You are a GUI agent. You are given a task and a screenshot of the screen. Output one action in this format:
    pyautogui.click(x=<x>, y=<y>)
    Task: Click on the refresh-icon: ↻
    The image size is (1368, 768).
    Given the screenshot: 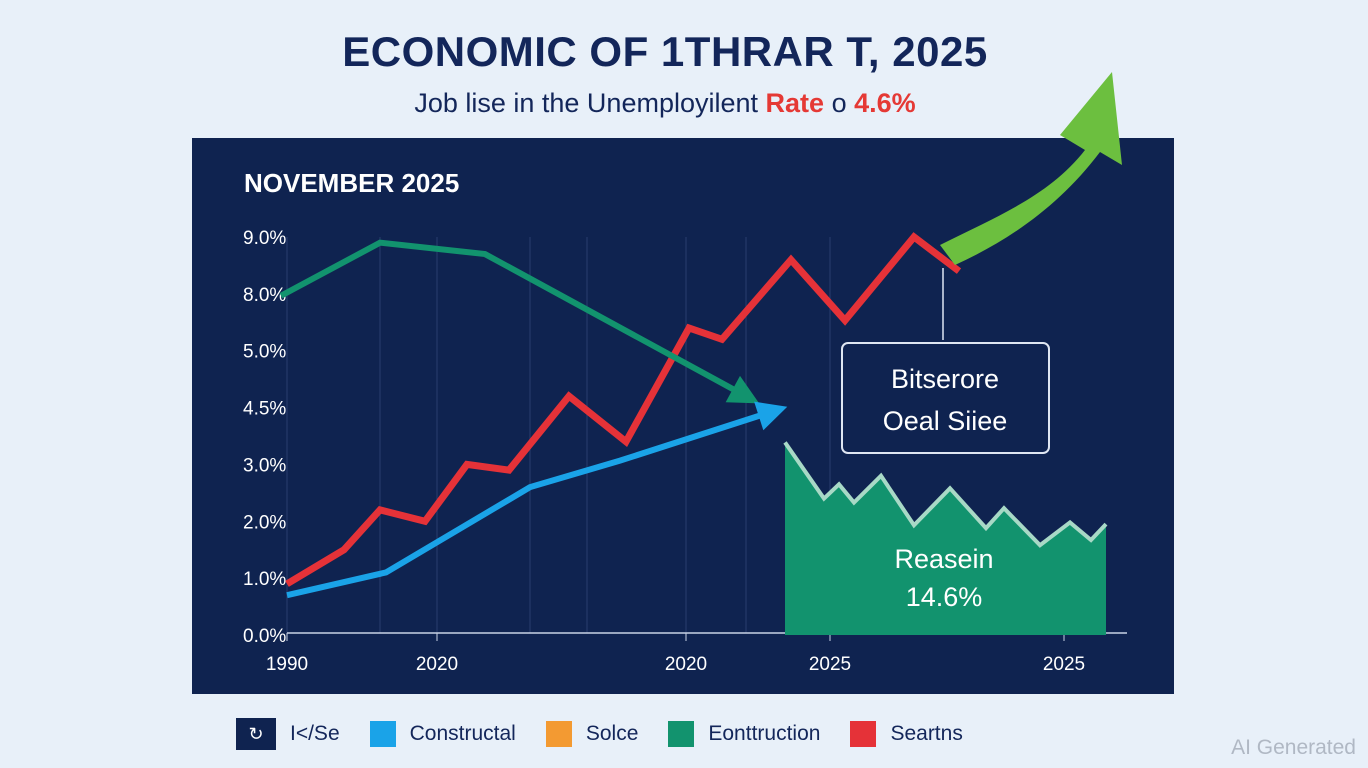 What is the action you would take?
    pyautogui.click(x=256, y=734)
    